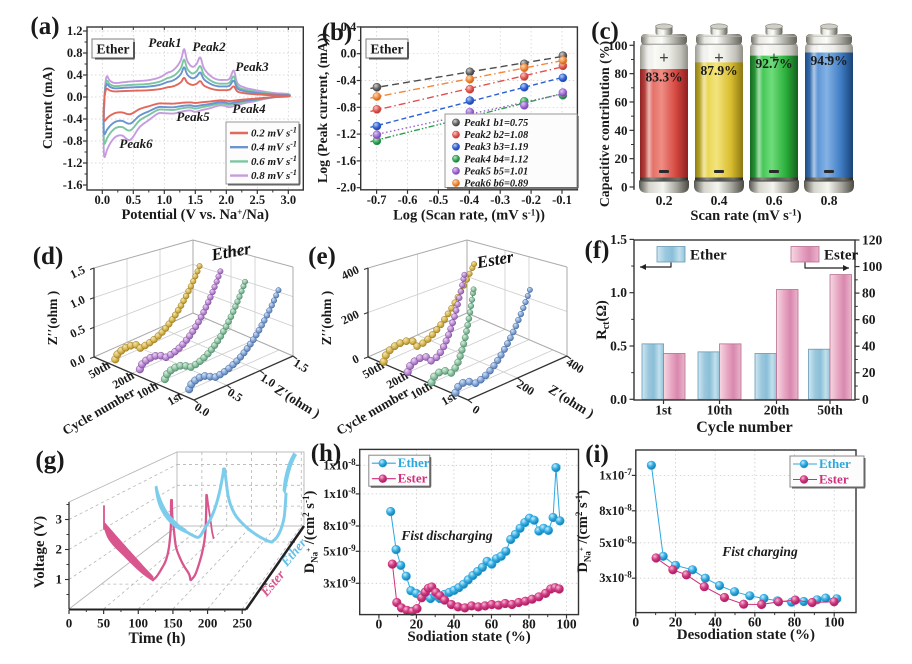 Image resolution: width=912 pixels, height=664 pixels. Describe the element at coordinates (339, 583) in the screenshot. I see `svg-text: 3x10⁻⁹` at that location.